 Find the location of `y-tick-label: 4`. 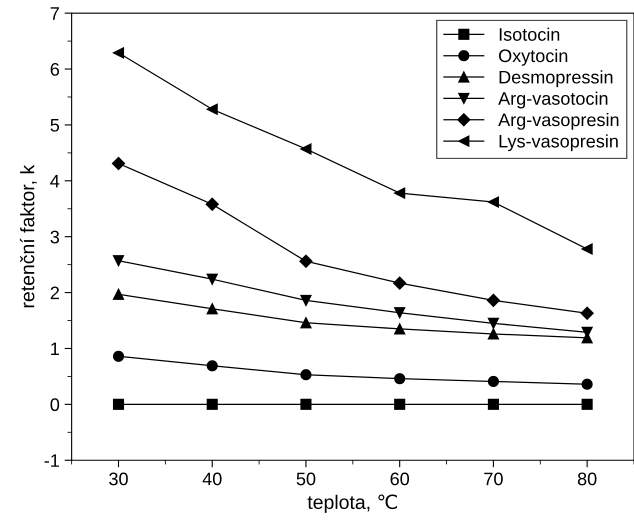

y-tick-label: 4 is located at coordinates (55, 181).